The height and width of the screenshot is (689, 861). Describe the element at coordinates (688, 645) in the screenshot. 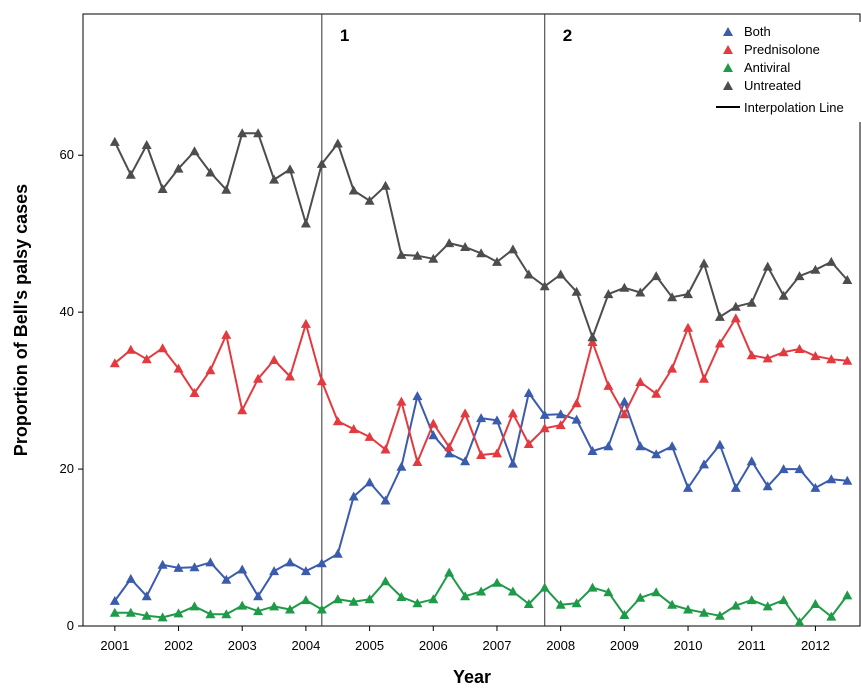

I see `x-tick-label: 2010` at that location.